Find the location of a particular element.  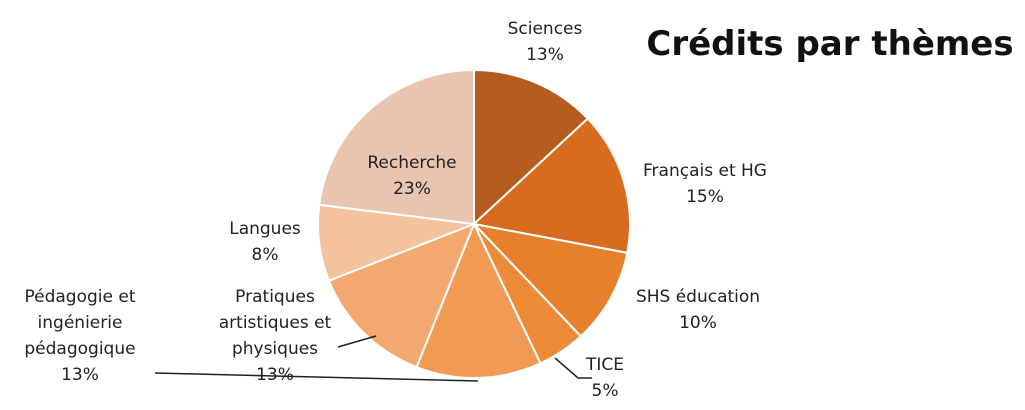

category-label: TICE is located at coordinates (604, 365).